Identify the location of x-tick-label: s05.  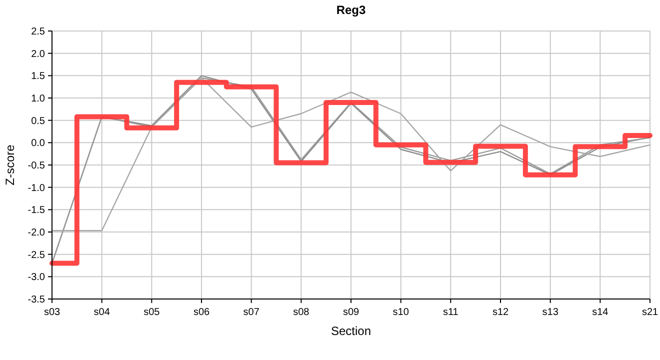
(152, 312).